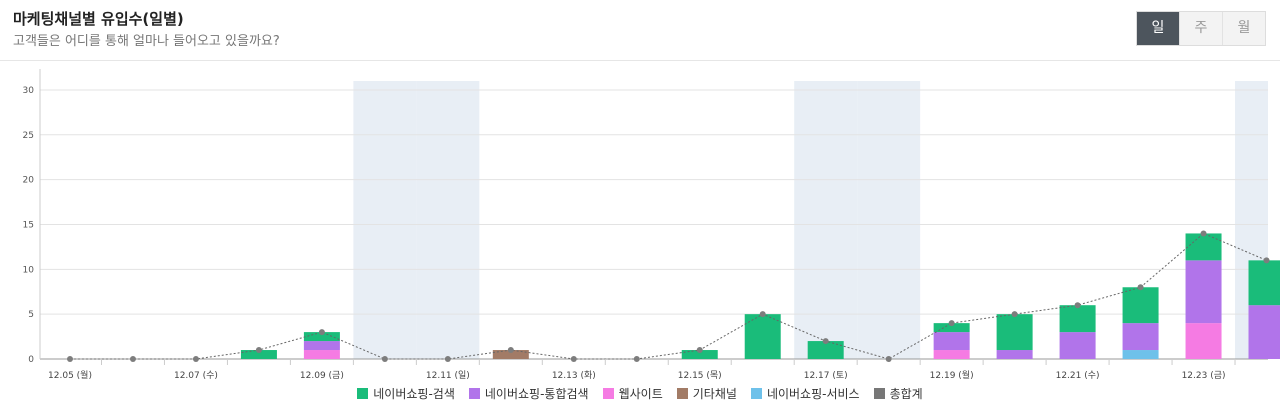 Image resolution: width=1280 pixels, height=413 pixels. What do you see at coordinates (29, 270) in the screenshot?
I see `y-tick-label: 10` at bounding box center [29, 270].